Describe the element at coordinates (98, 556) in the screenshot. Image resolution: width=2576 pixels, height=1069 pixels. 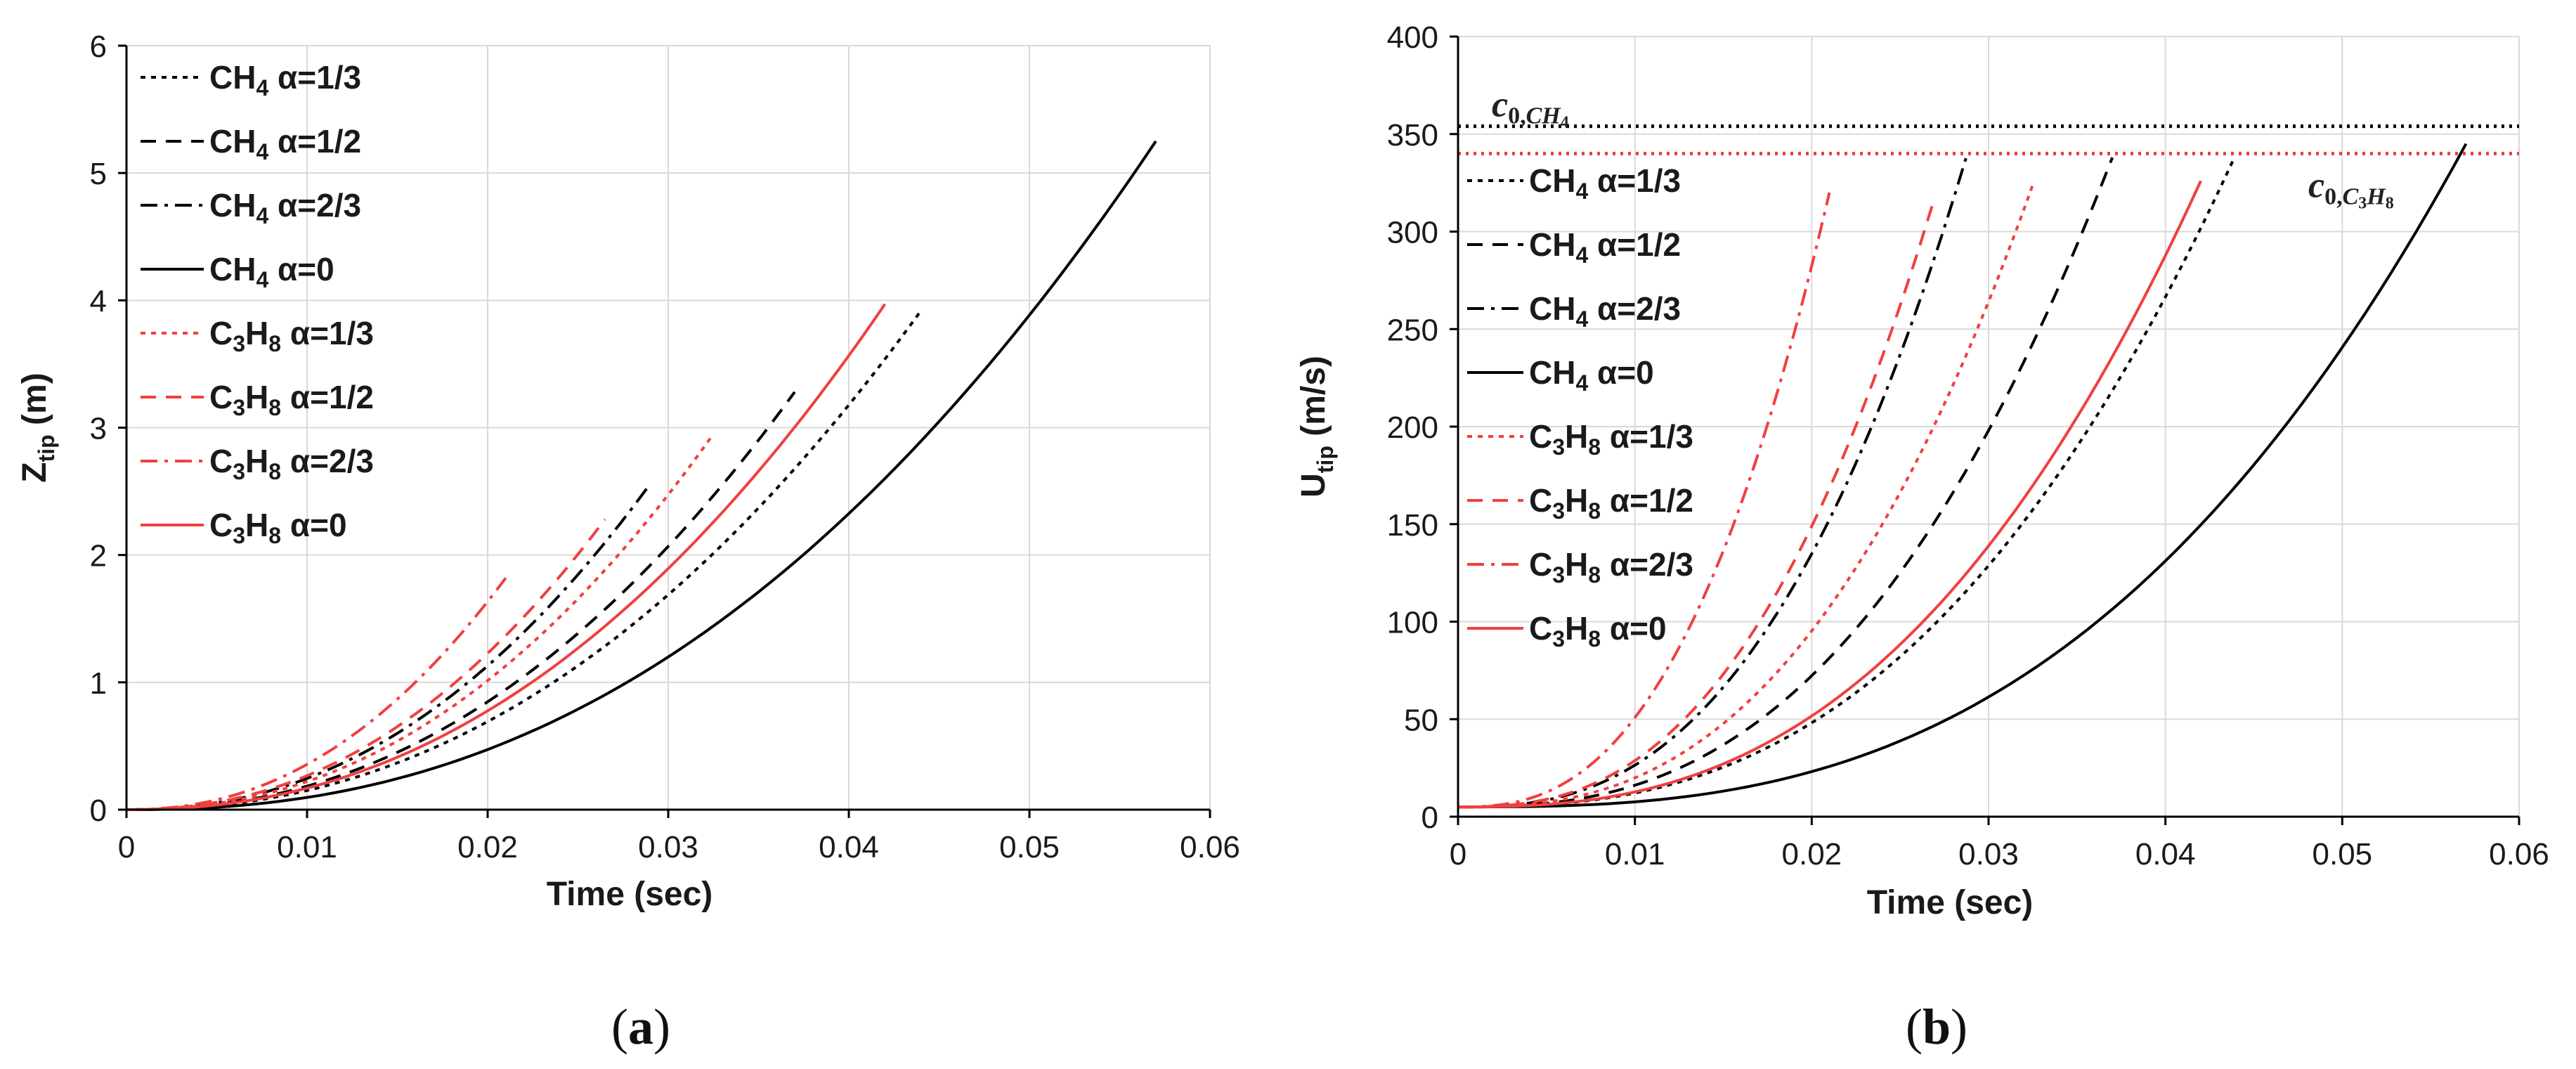
I see `y-tick-label-2: 2` at that location.